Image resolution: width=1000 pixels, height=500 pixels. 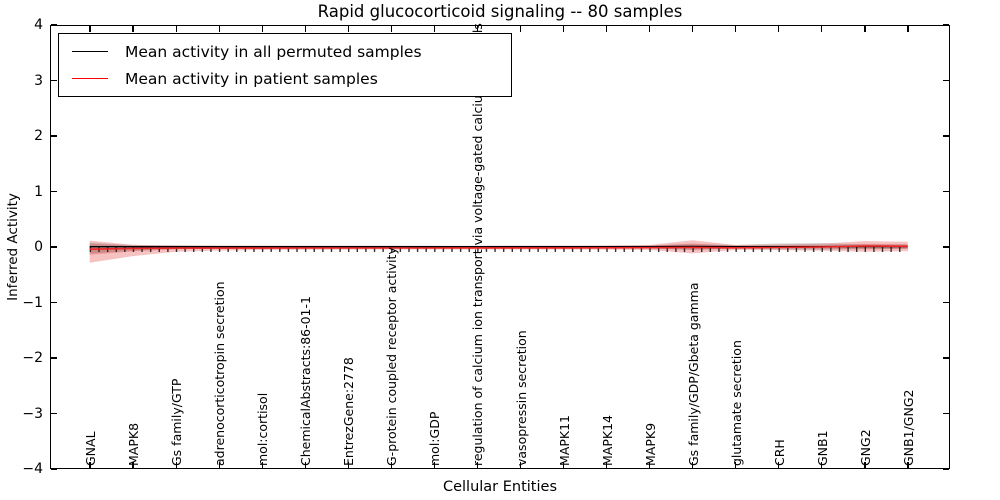 I want to click on y-tick-label: −2, so click(x=32, y=358).